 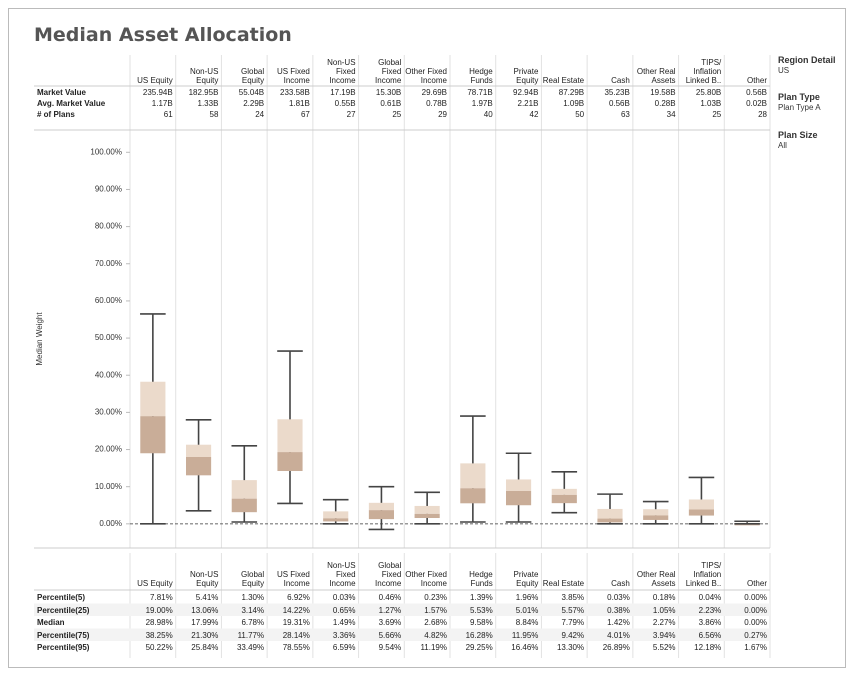 I want to click on table-cell: 16.46%, so click(x=525, y=647).